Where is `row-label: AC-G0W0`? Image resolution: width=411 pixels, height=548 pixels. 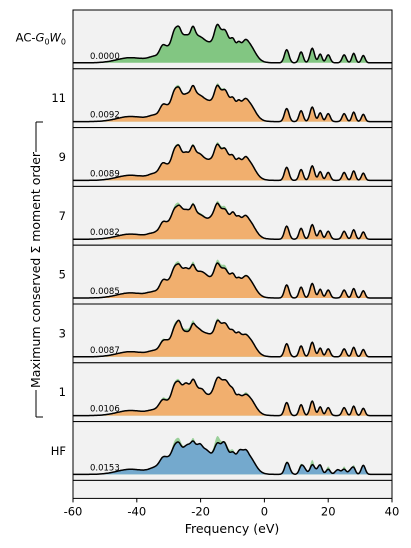 row-label: AC-G0W0 is located at coordinates (41, 38).